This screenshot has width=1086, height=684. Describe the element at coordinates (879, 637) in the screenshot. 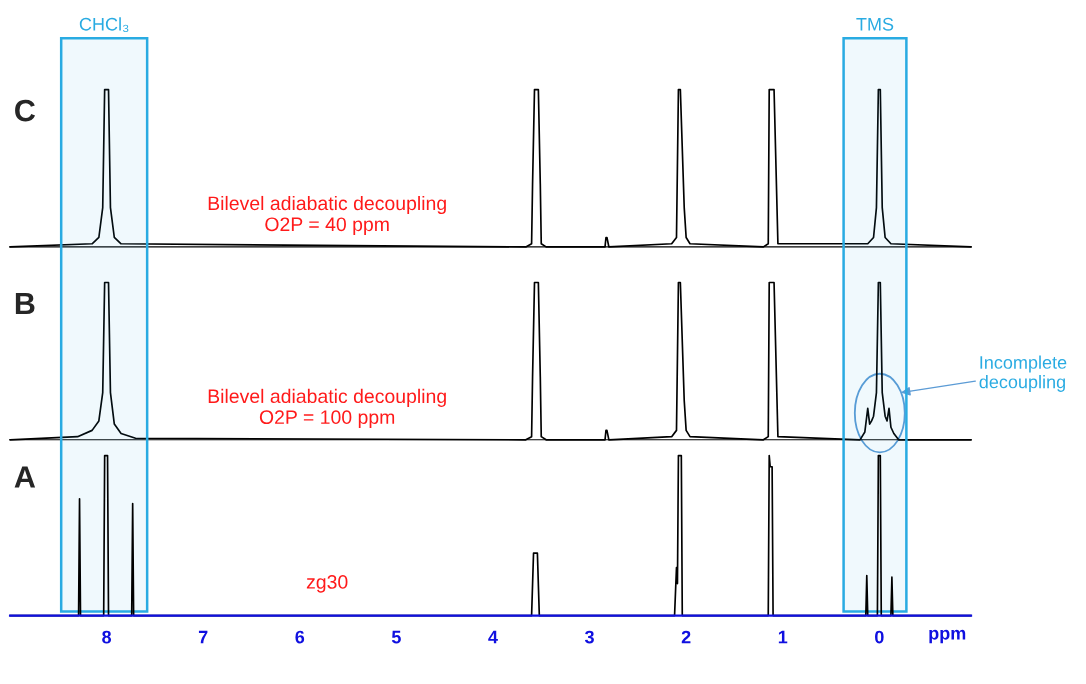

I see `x-tick-label: 0` at that location.